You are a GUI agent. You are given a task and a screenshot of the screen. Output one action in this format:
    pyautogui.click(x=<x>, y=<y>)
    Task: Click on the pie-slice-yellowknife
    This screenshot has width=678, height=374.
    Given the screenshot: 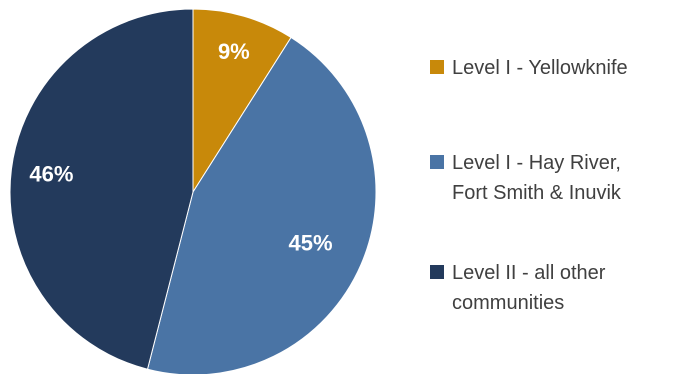 What is the action you would take?
    pyautogui.click(x=242, y=101)
    